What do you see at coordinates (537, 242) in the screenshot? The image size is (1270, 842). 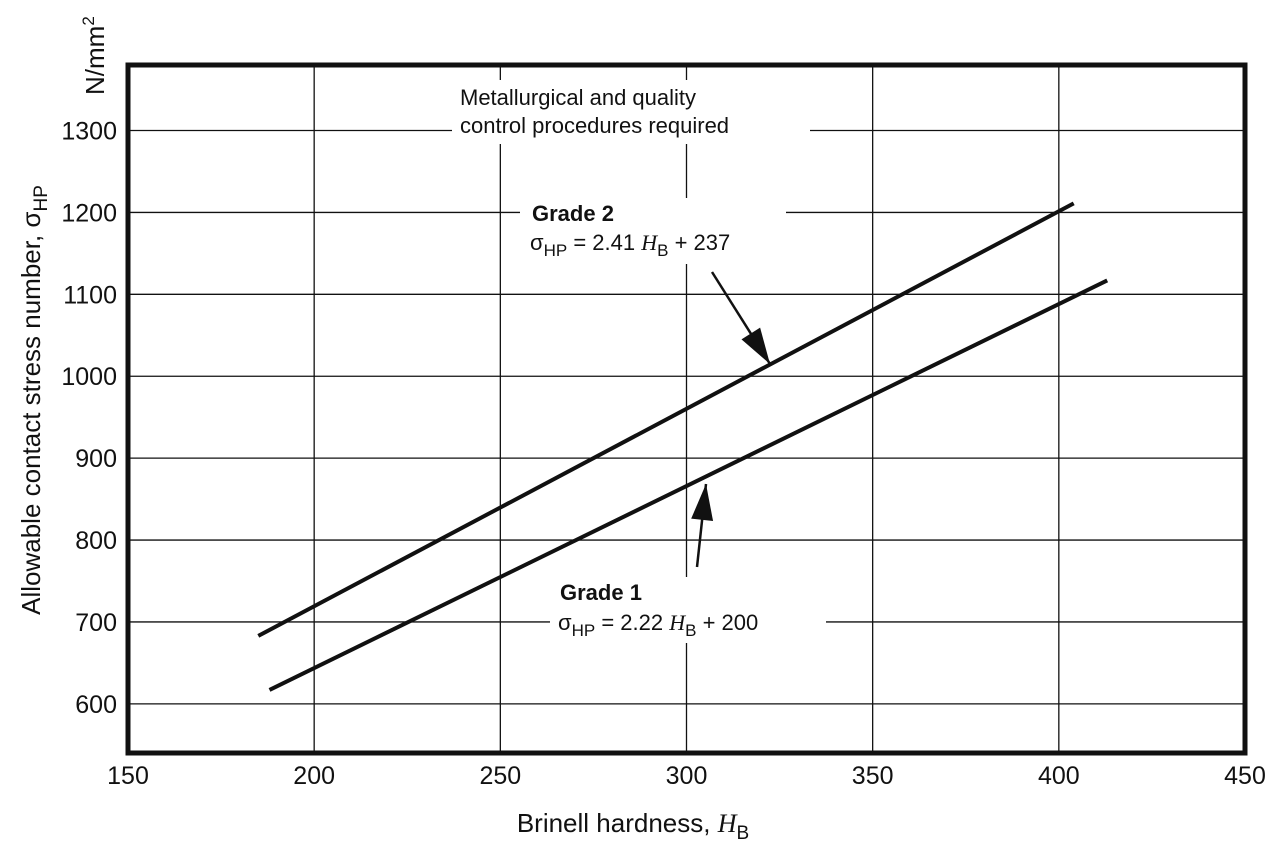 I see `grade-2-eq-sigma: σ` at bounding box center [537, 242].